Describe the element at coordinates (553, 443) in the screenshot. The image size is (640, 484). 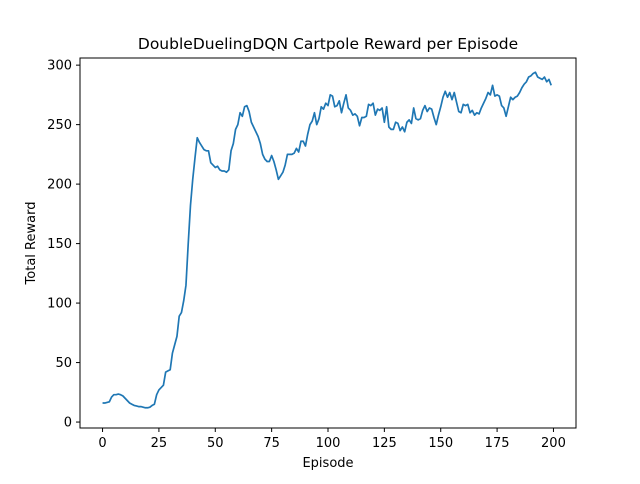
I see `x-tick-label: 200` at that location.